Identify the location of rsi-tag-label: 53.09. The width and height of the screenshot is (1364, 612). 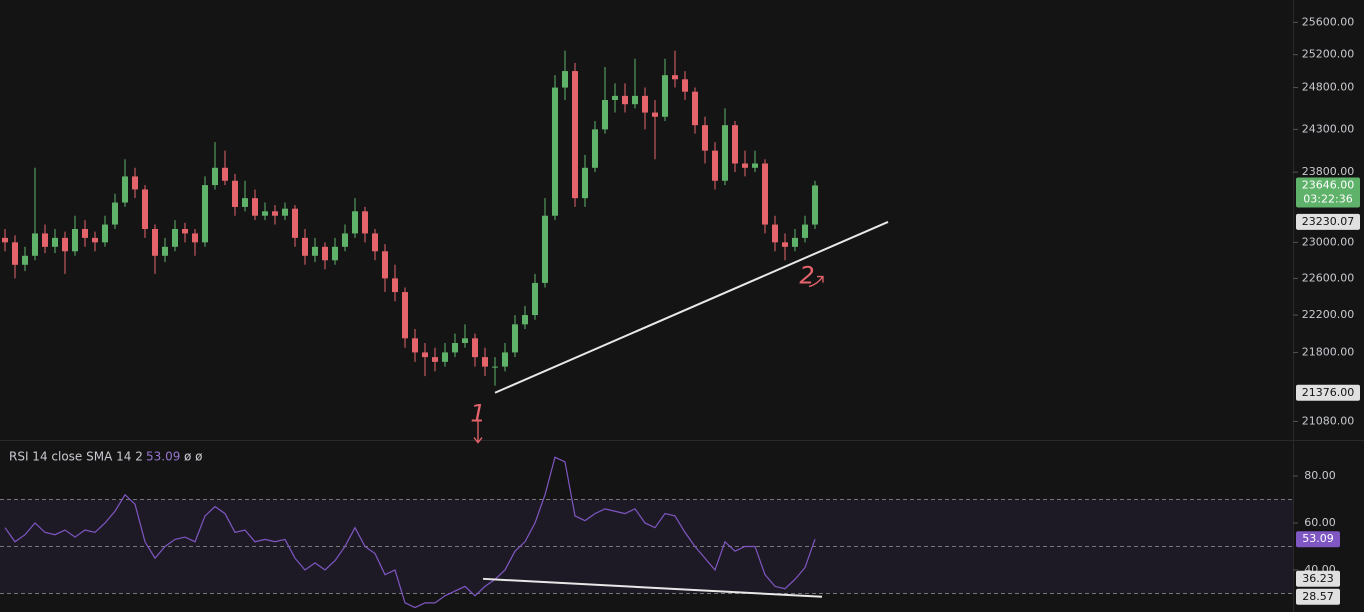
(1318, 538).